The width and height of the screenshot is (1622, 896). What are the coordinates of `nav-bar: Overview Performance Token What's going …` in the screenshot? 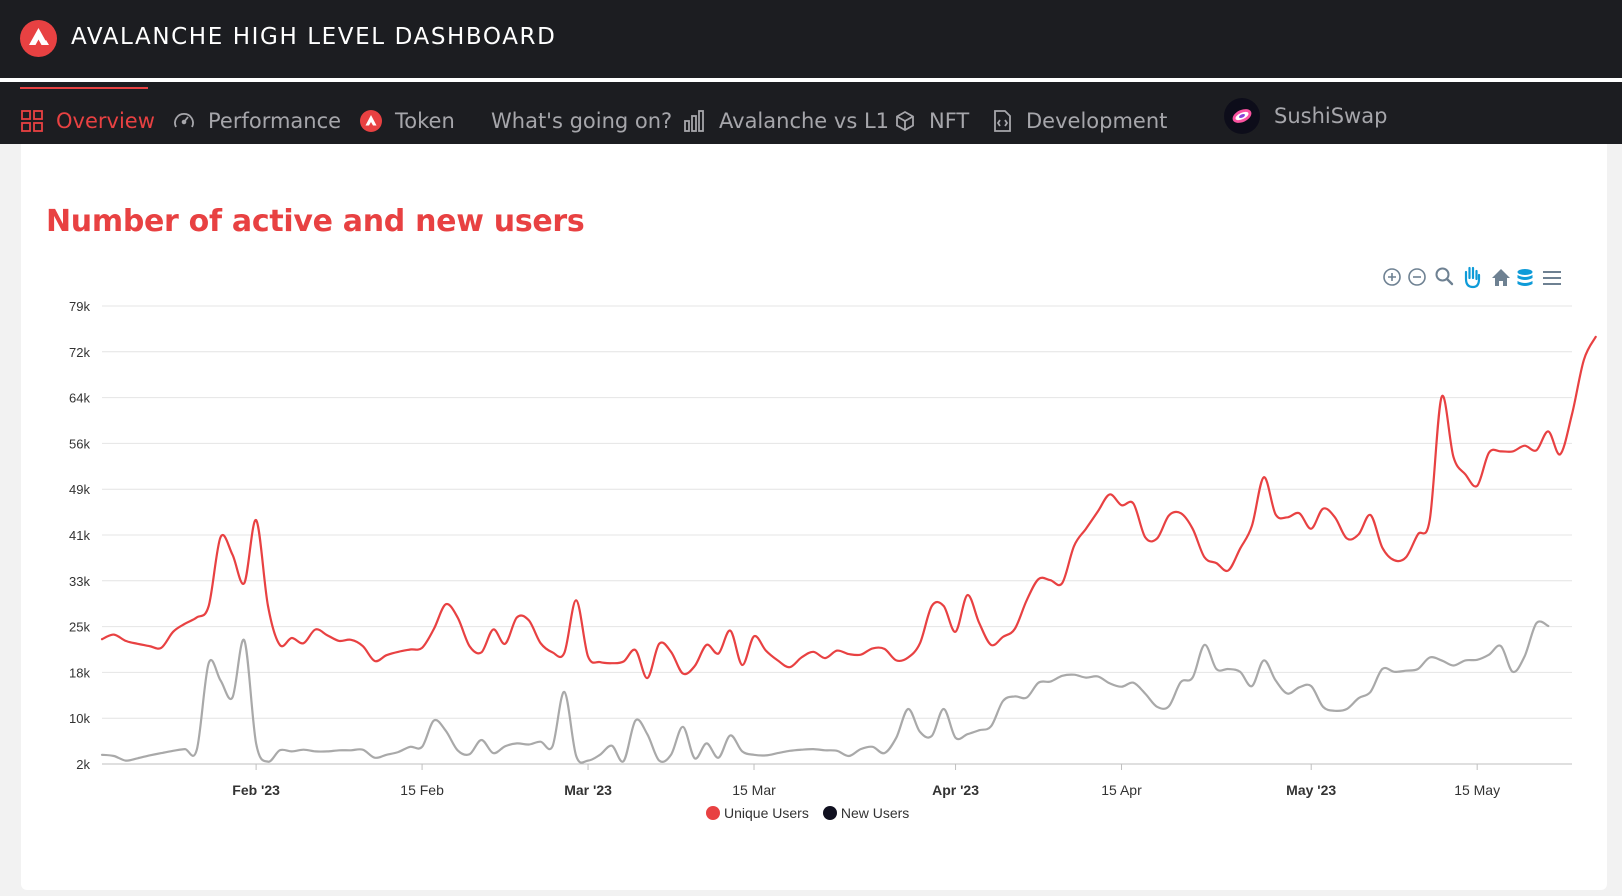 It's located at (811, 113).